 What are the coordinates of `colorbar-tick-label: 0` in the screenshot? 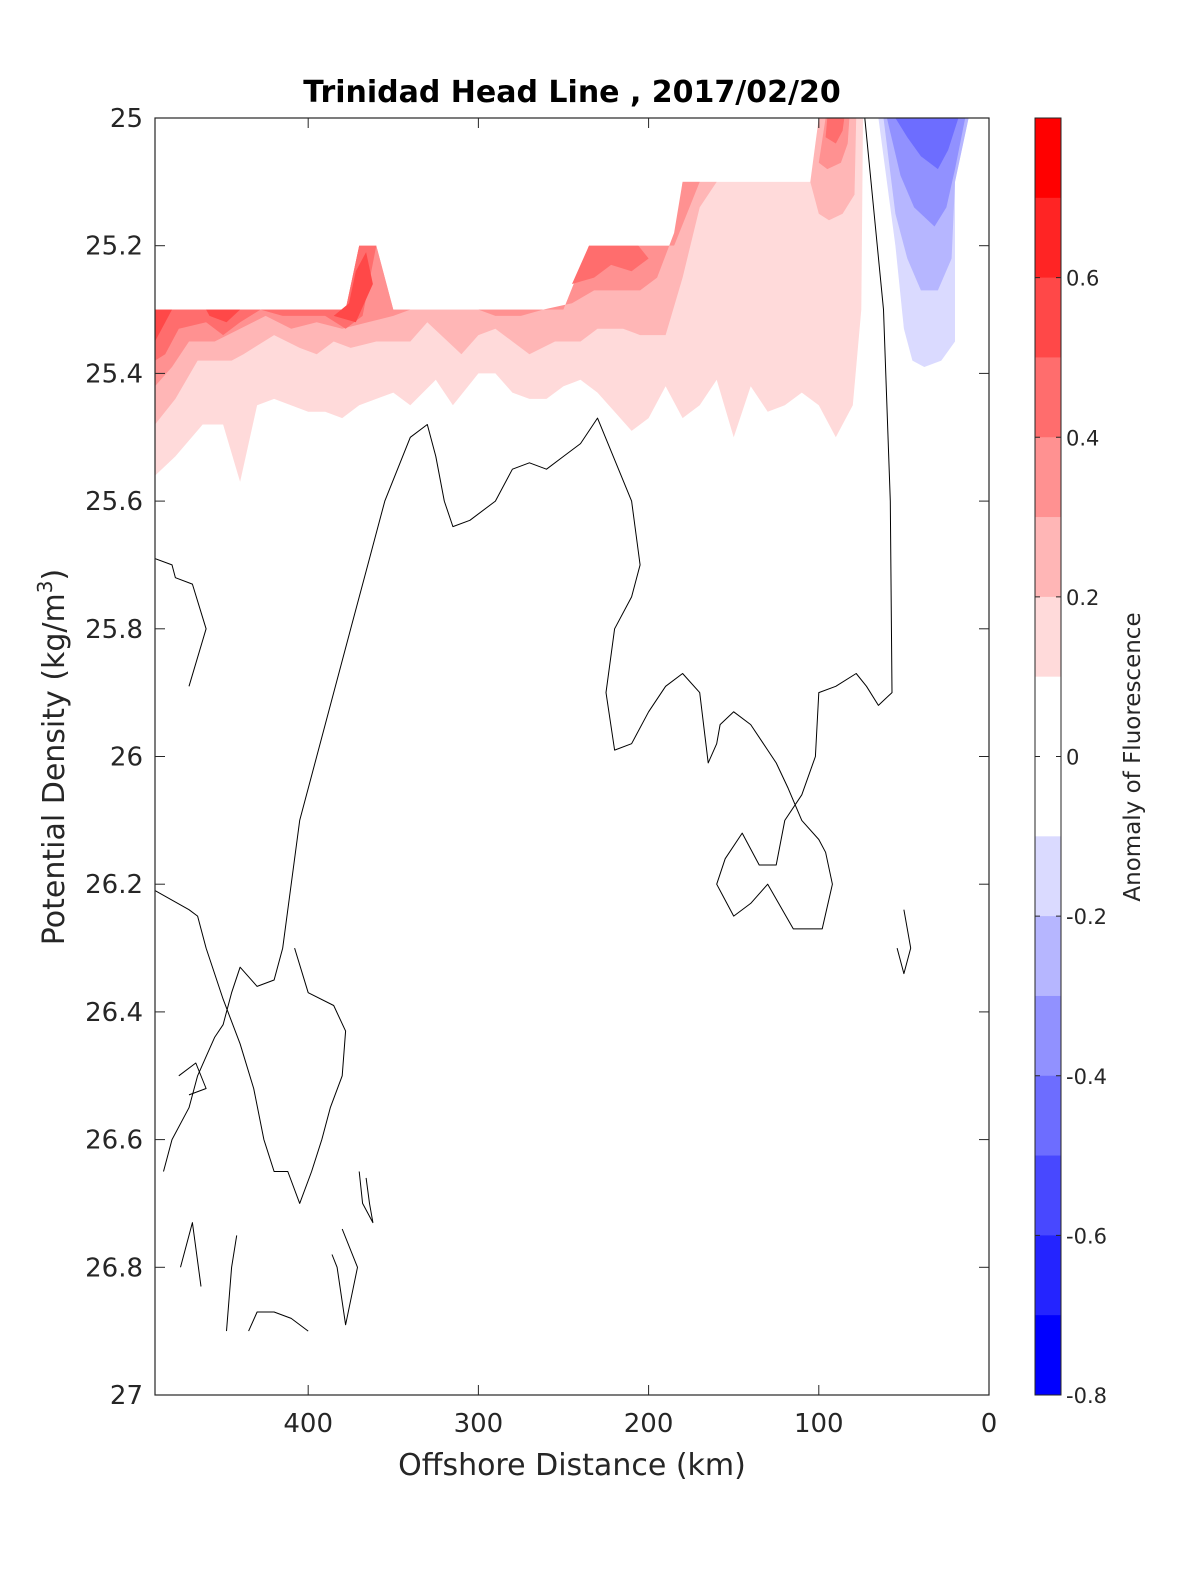 It's located at (1072, 758).